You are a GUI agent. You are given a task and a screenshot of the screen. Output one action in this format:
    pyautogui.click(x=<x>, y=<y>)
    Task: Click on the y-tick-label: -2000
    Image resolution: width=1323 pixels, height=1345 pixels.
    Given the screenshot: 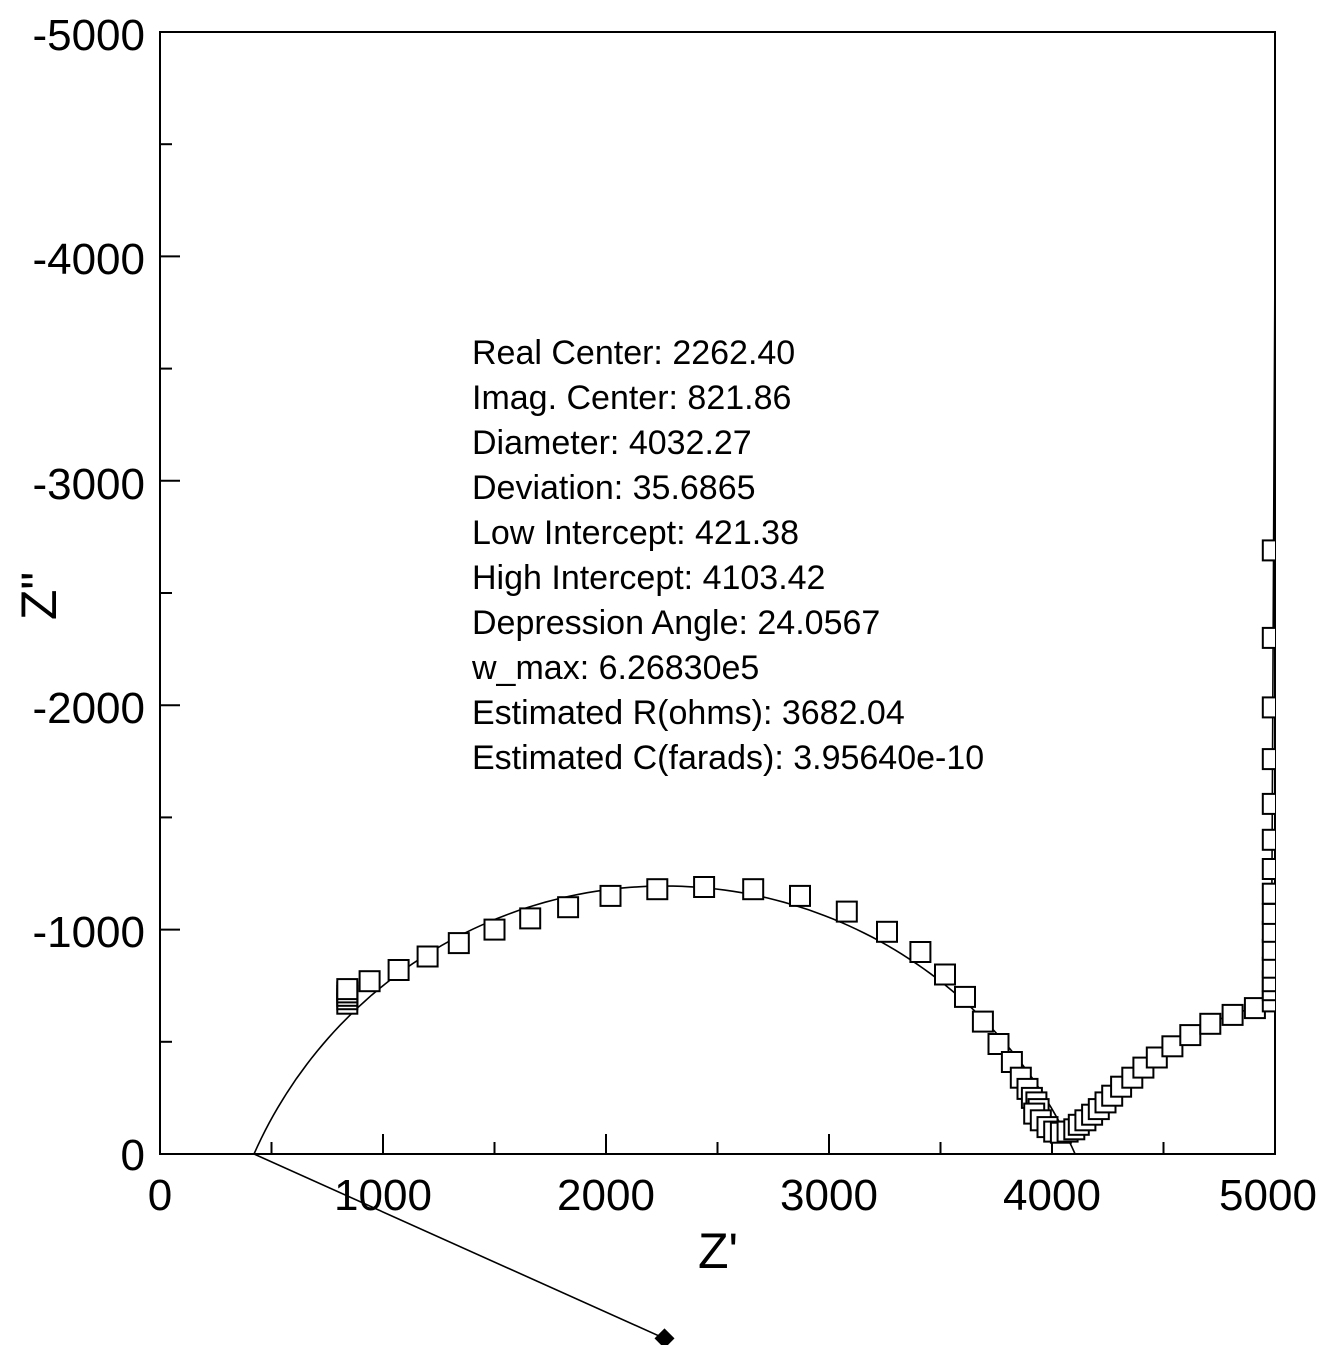 What is the action you would take?
    pyautogui.click(x=88, y=708)
    